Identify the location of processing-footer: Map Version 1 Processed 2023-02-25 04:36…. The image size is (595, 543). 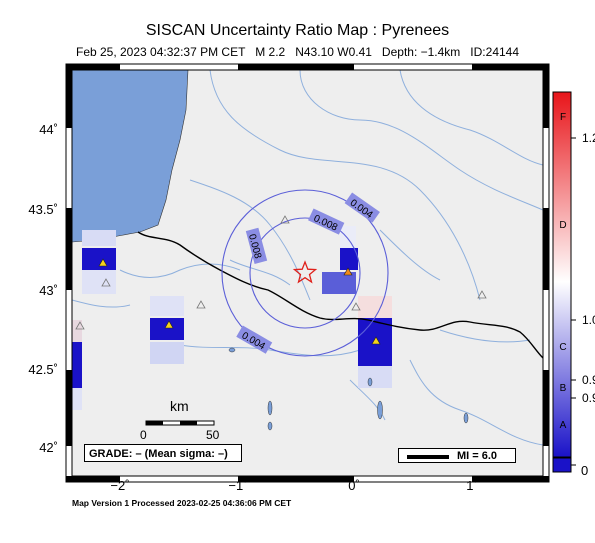
(182, 503).